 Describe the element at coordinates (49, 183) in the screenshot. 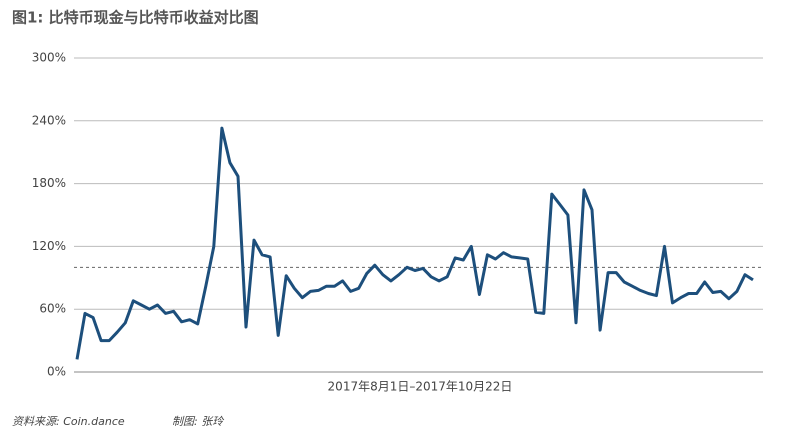

I see `y-tick-label: 180%` at that location.